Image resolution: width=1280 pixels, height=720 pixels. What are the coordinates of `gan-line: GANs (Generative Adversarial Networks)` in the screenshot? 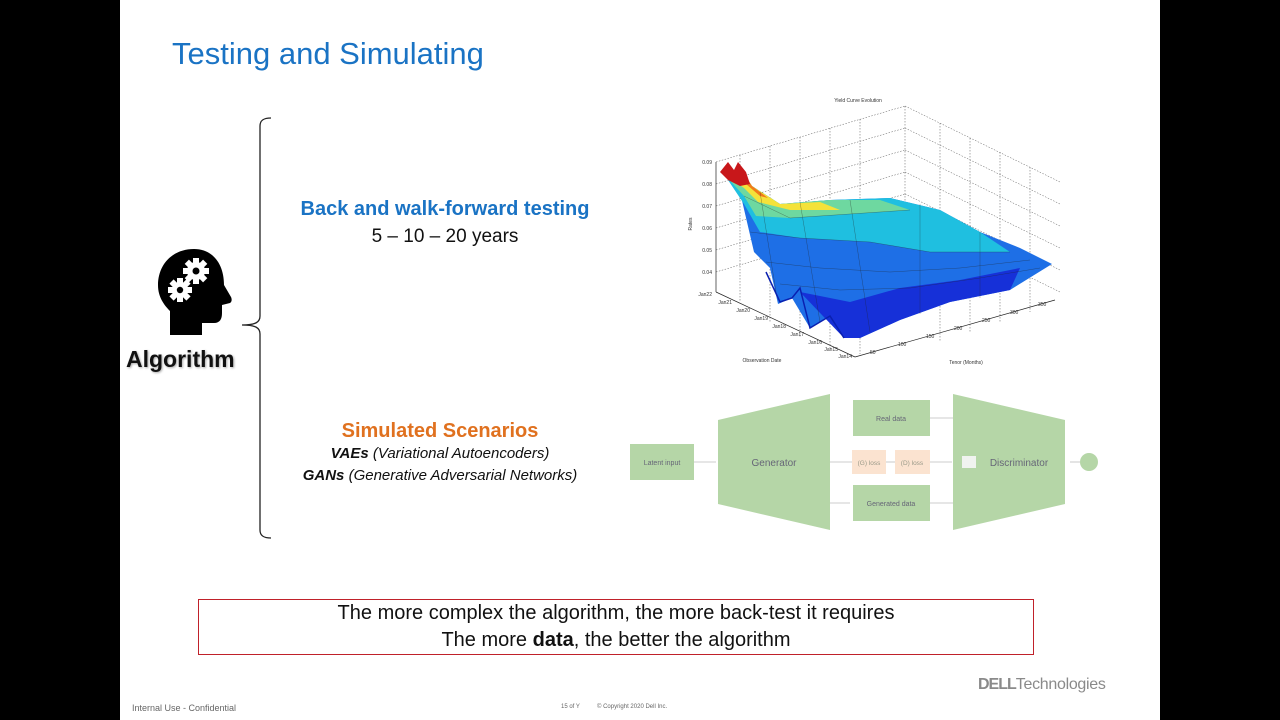 It's located at (440, 475).